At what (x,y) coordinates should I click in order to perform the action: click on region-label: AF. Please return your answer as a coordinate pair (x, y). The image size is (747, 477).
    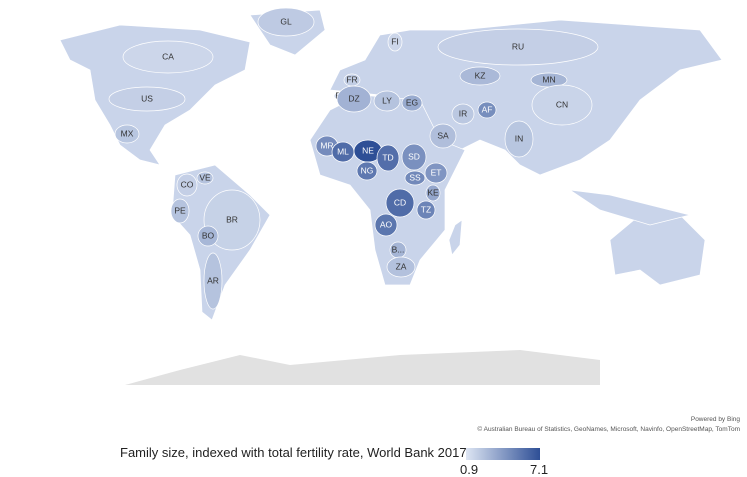
    Looking at the image, I should click on (487, 109).